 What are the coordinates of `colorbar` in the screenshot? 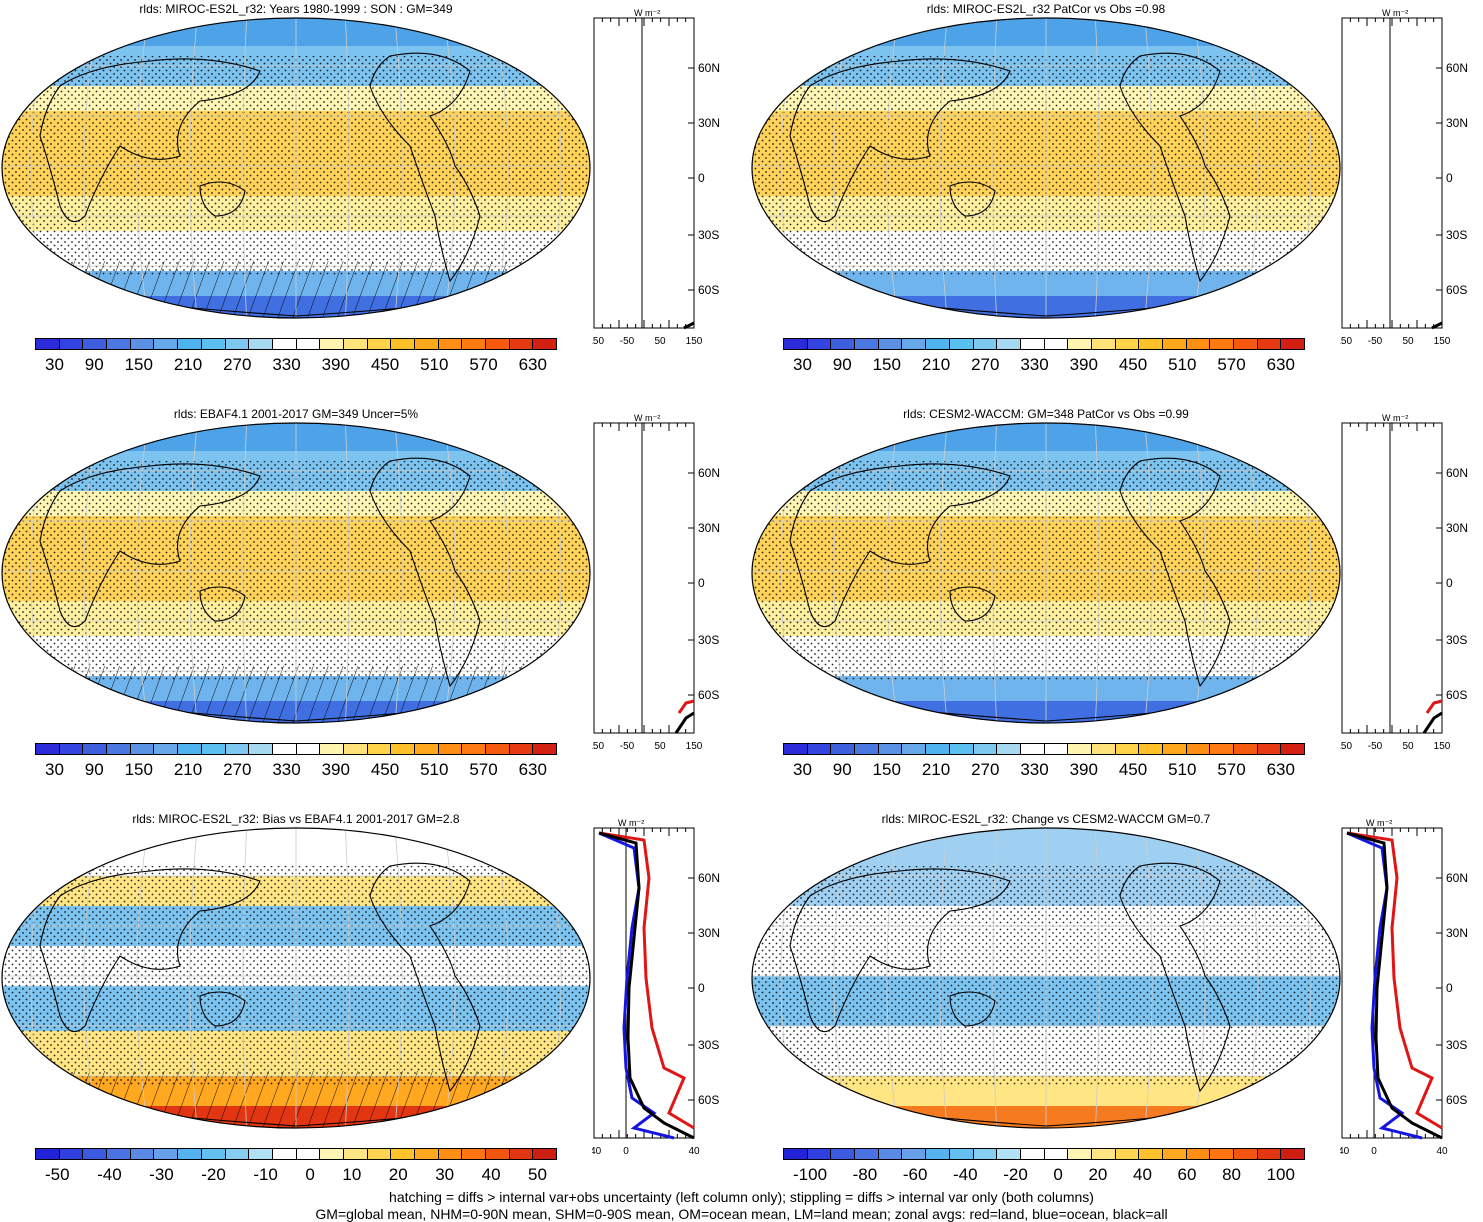 It's located at (1044, 344).